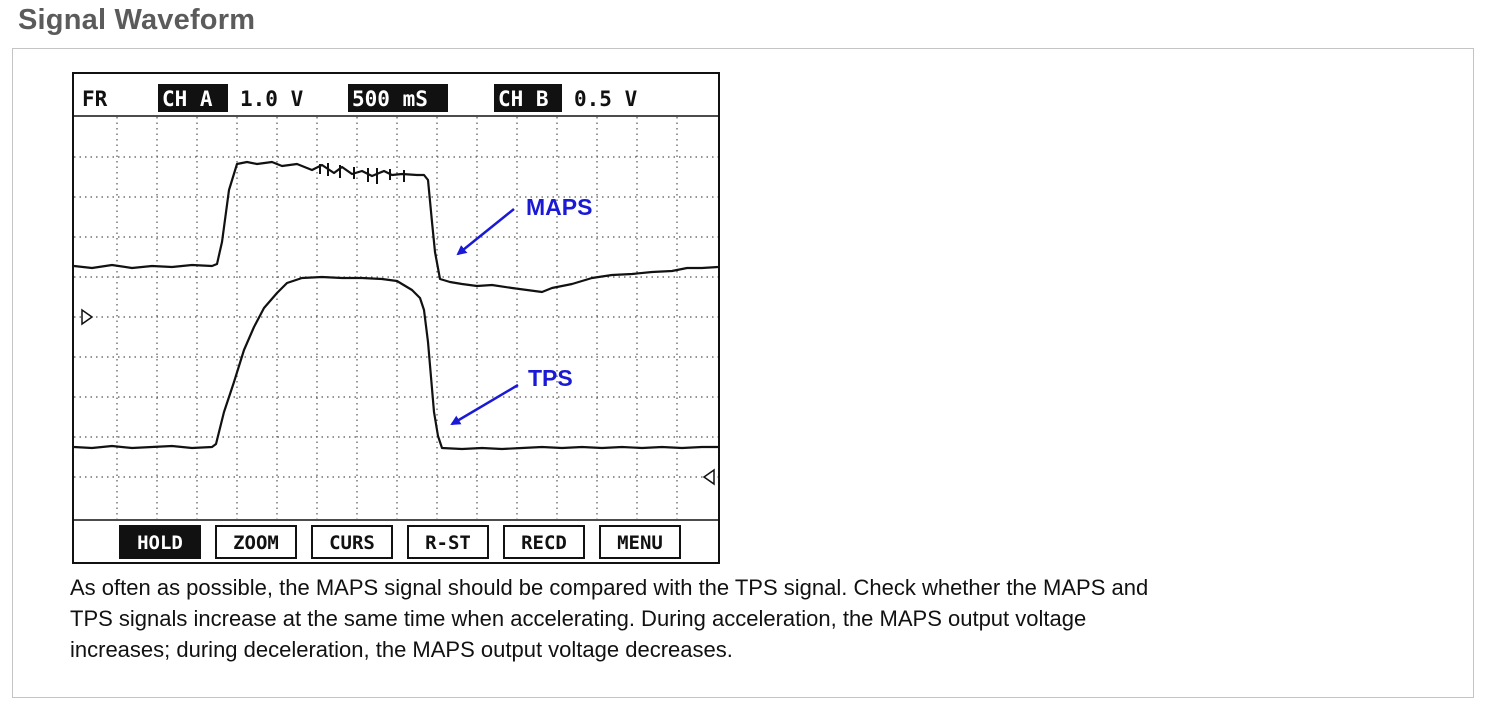  I want to click on ch-b-label-bg, so click(528, 98).